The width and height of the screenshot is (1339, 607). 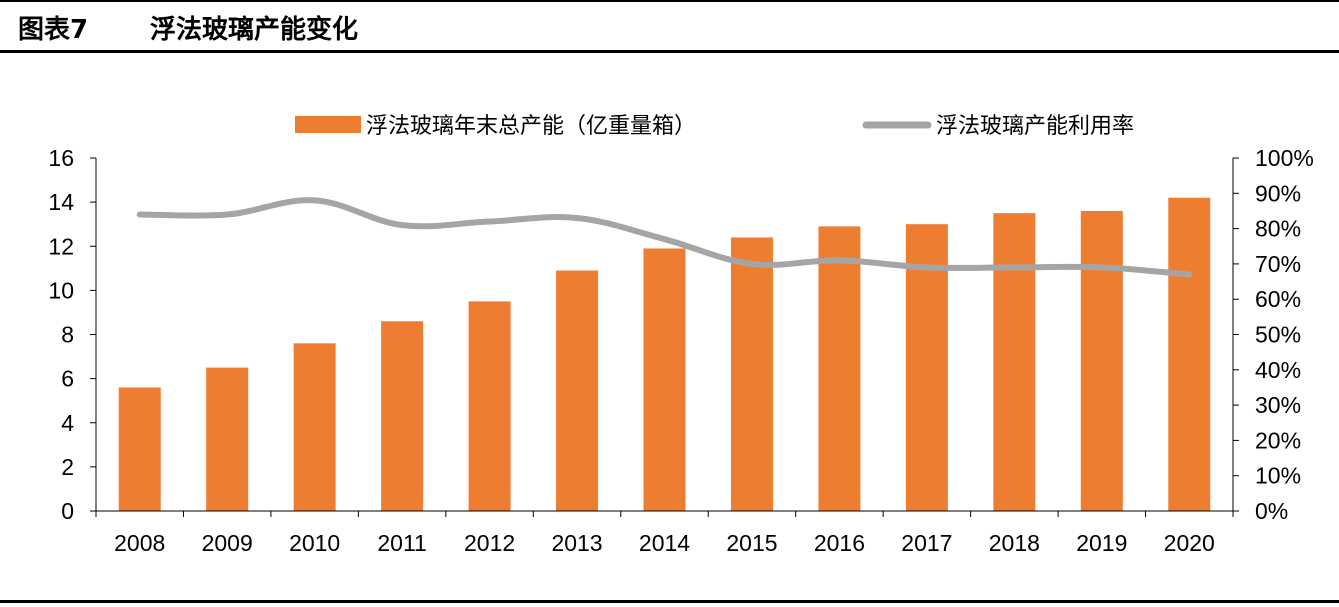 What do you see at coordinates (53, 30) in the screenshot?
I see `figure-label: 图表7` at bounding box center [53, 30].